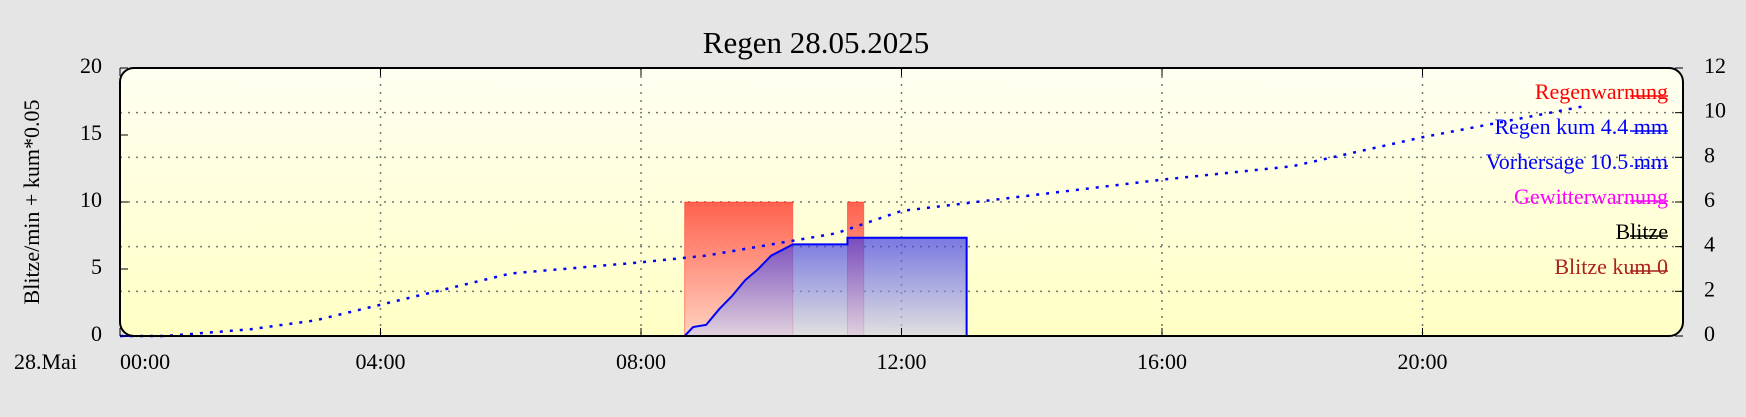  I want to click on y-axis-label: Blitze/min + kum*0.05, so click(31, 202).